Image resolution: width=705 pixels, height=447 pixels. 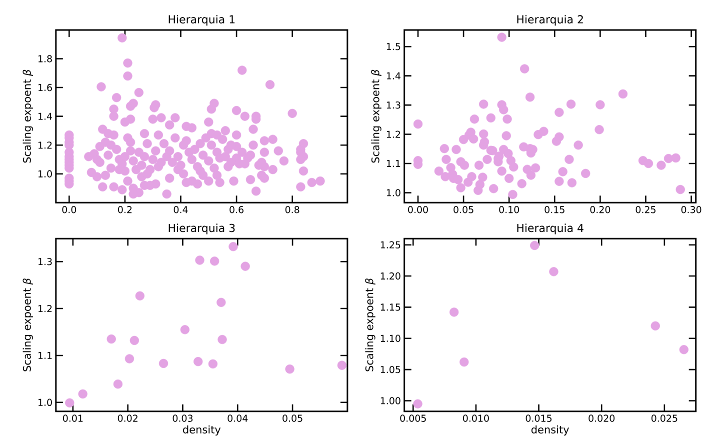 I want to click on chart-title: Hierarquia 2, so click(x=550, y=20).